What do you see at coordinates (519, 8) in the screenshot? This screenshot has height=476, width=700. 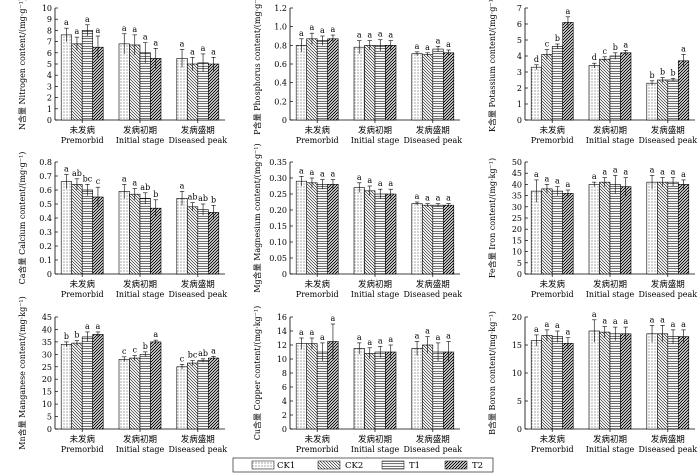 I see `y-tick-label: 7` at bounding box center [519, 8].